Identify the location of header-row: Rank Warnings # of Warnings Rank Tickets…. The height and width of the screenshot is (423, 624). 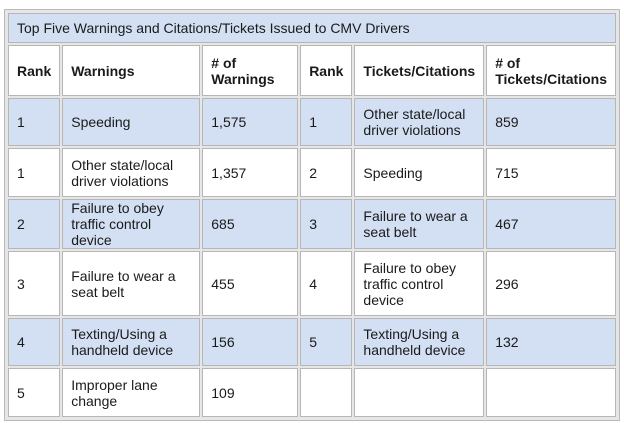
(312, 70).